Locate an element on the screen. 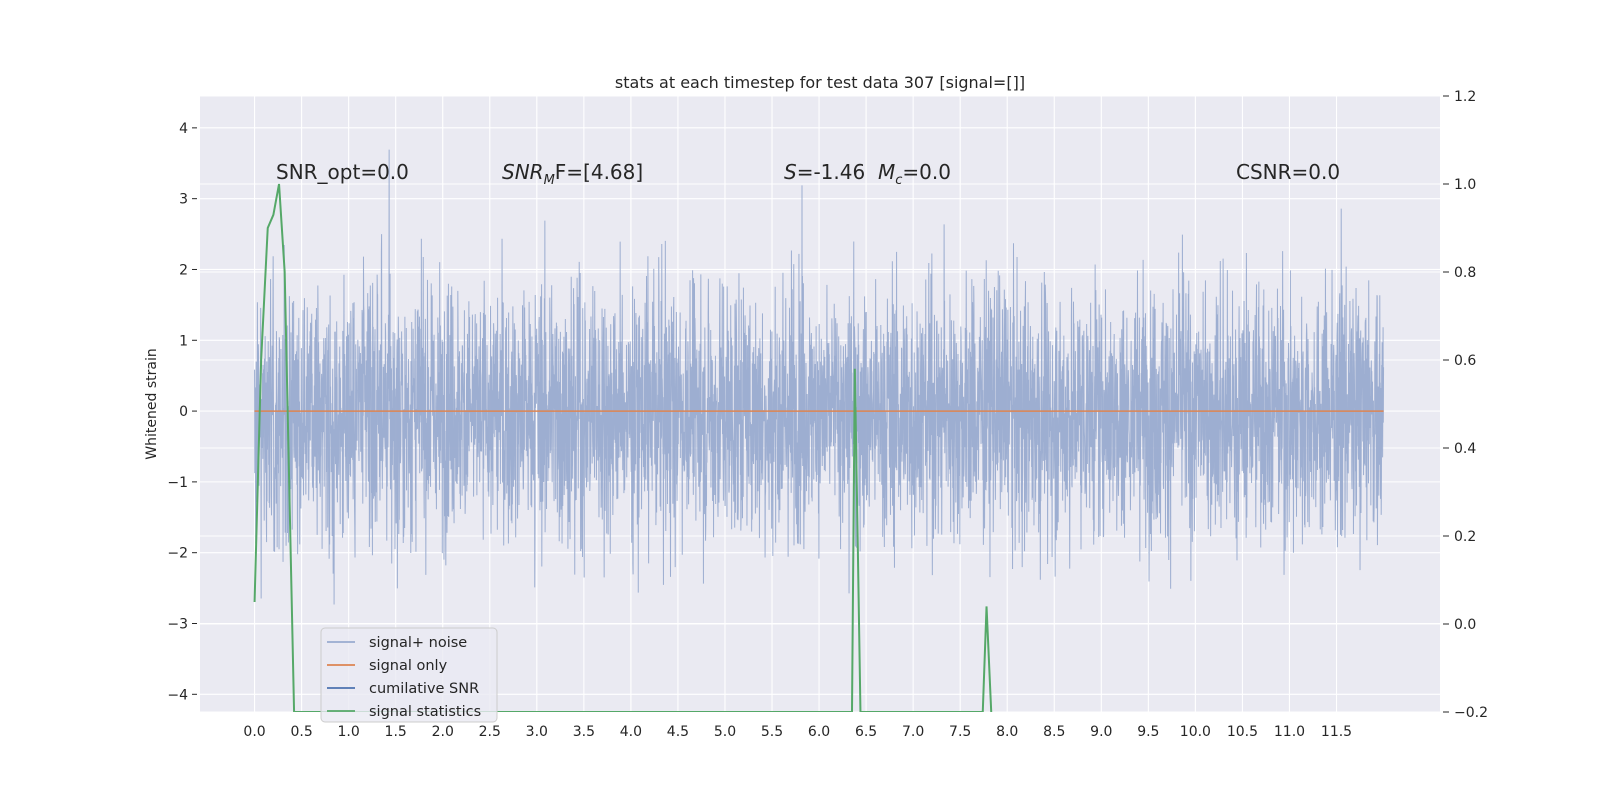  y-tick-label: 2 is located at coordinates (183, 270).